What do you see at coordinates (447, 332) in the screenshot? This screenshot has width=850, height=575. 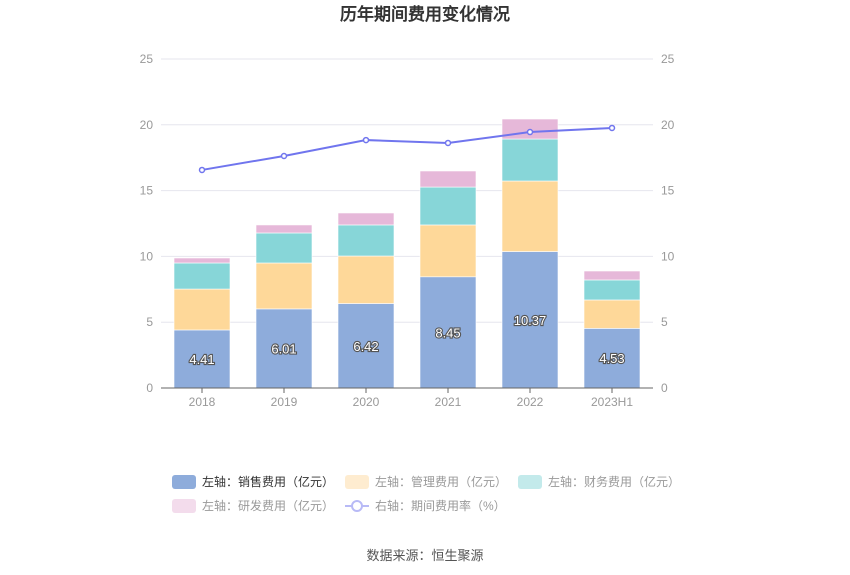 I see `bar-value-label: 8.45` at bounding box center [447, 332].